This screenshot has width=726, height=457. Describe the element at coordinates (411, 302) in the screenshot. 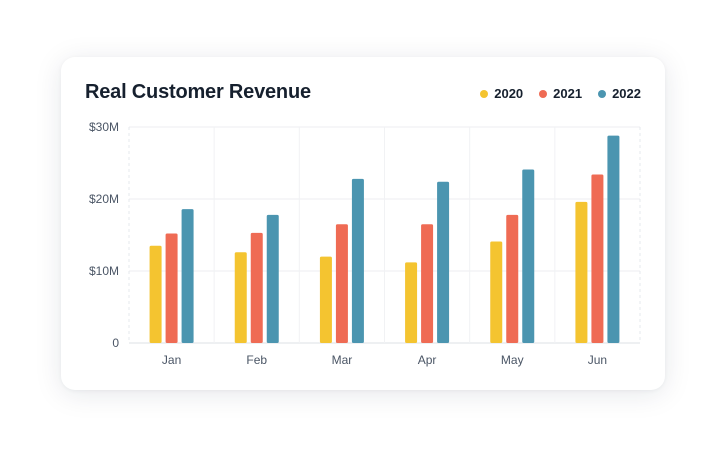

I see `bar-2020-apr` at that location.